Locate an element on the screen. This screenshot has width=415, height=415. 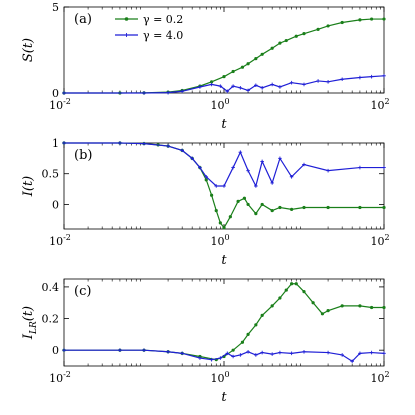
y-axis-label: S(t) is located at coordinates (28, 50).